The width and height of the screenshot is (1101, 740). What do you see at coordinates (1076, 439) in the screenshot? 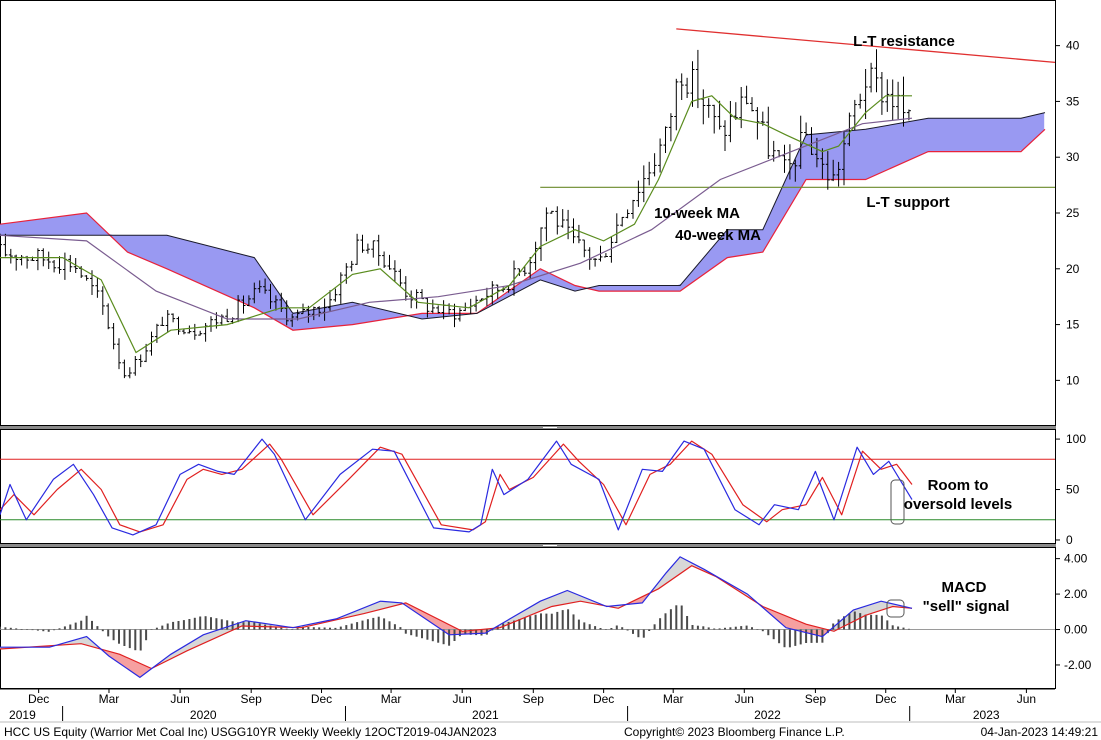
I see `oscillator-y-tick-label: 100` at bounding box center [1076, 439].